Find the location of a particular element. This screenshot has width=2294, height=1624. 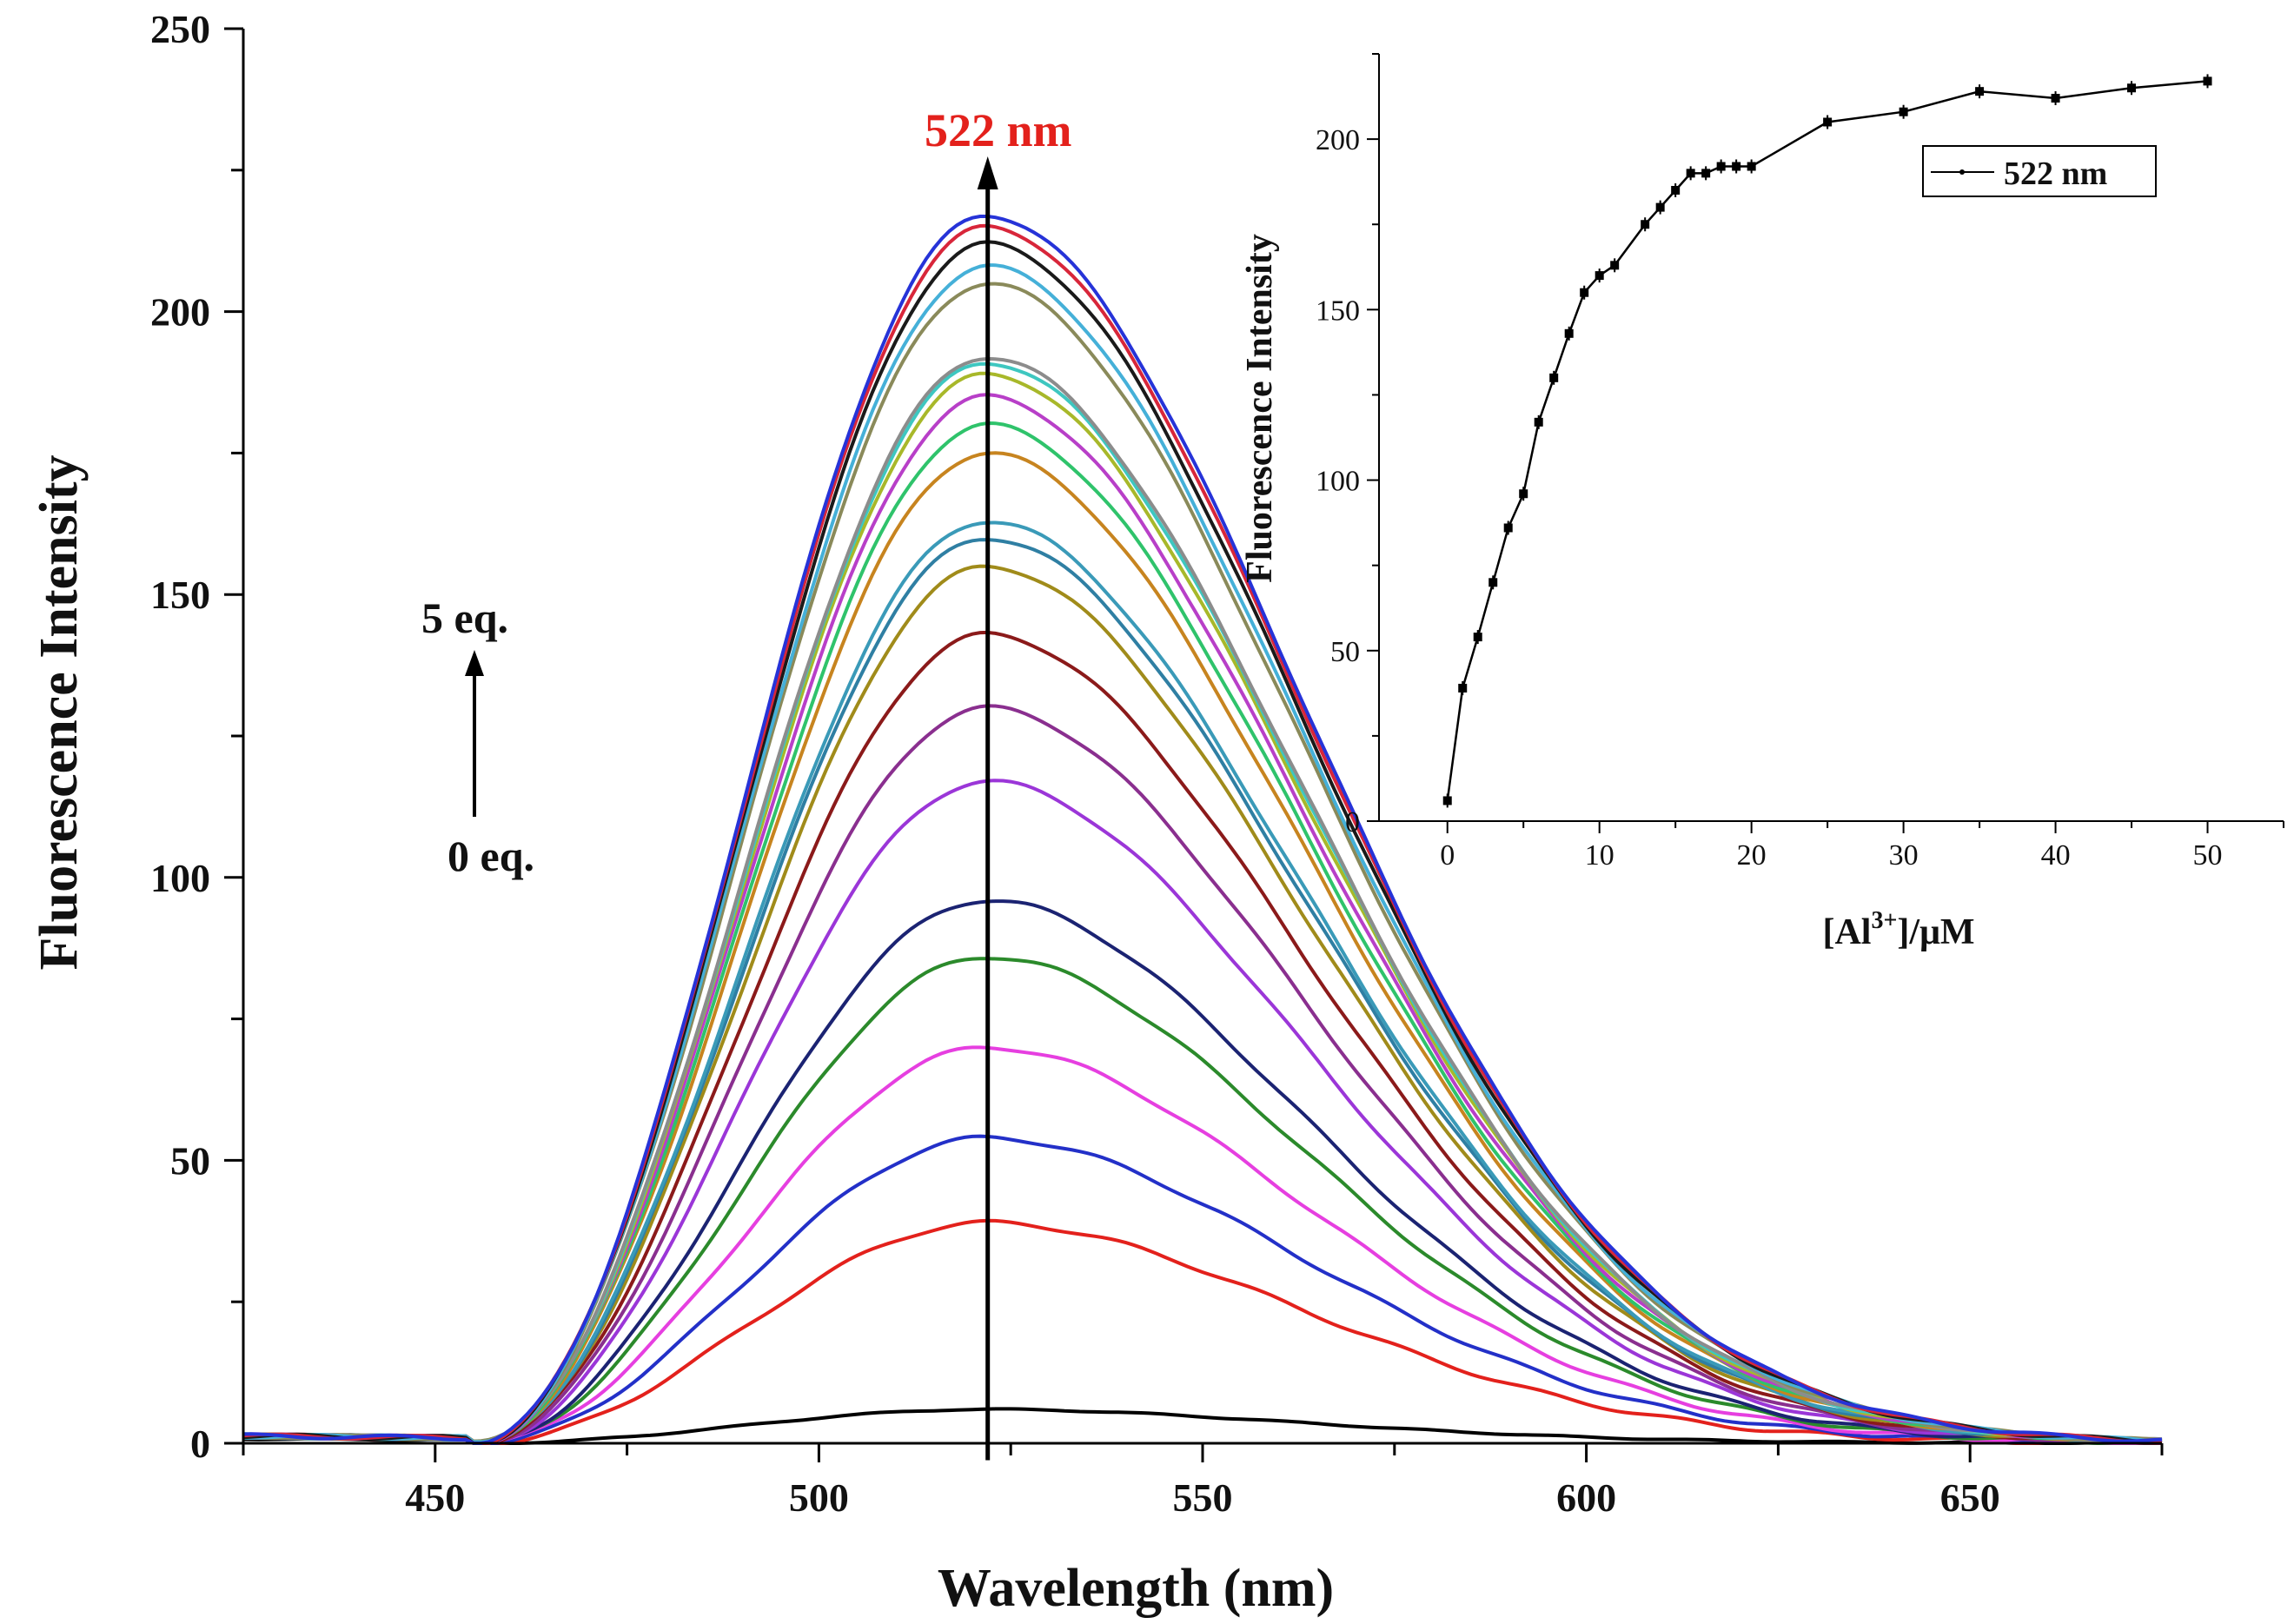

y-tick-label: 50 is located at coordinates (190, 1160).